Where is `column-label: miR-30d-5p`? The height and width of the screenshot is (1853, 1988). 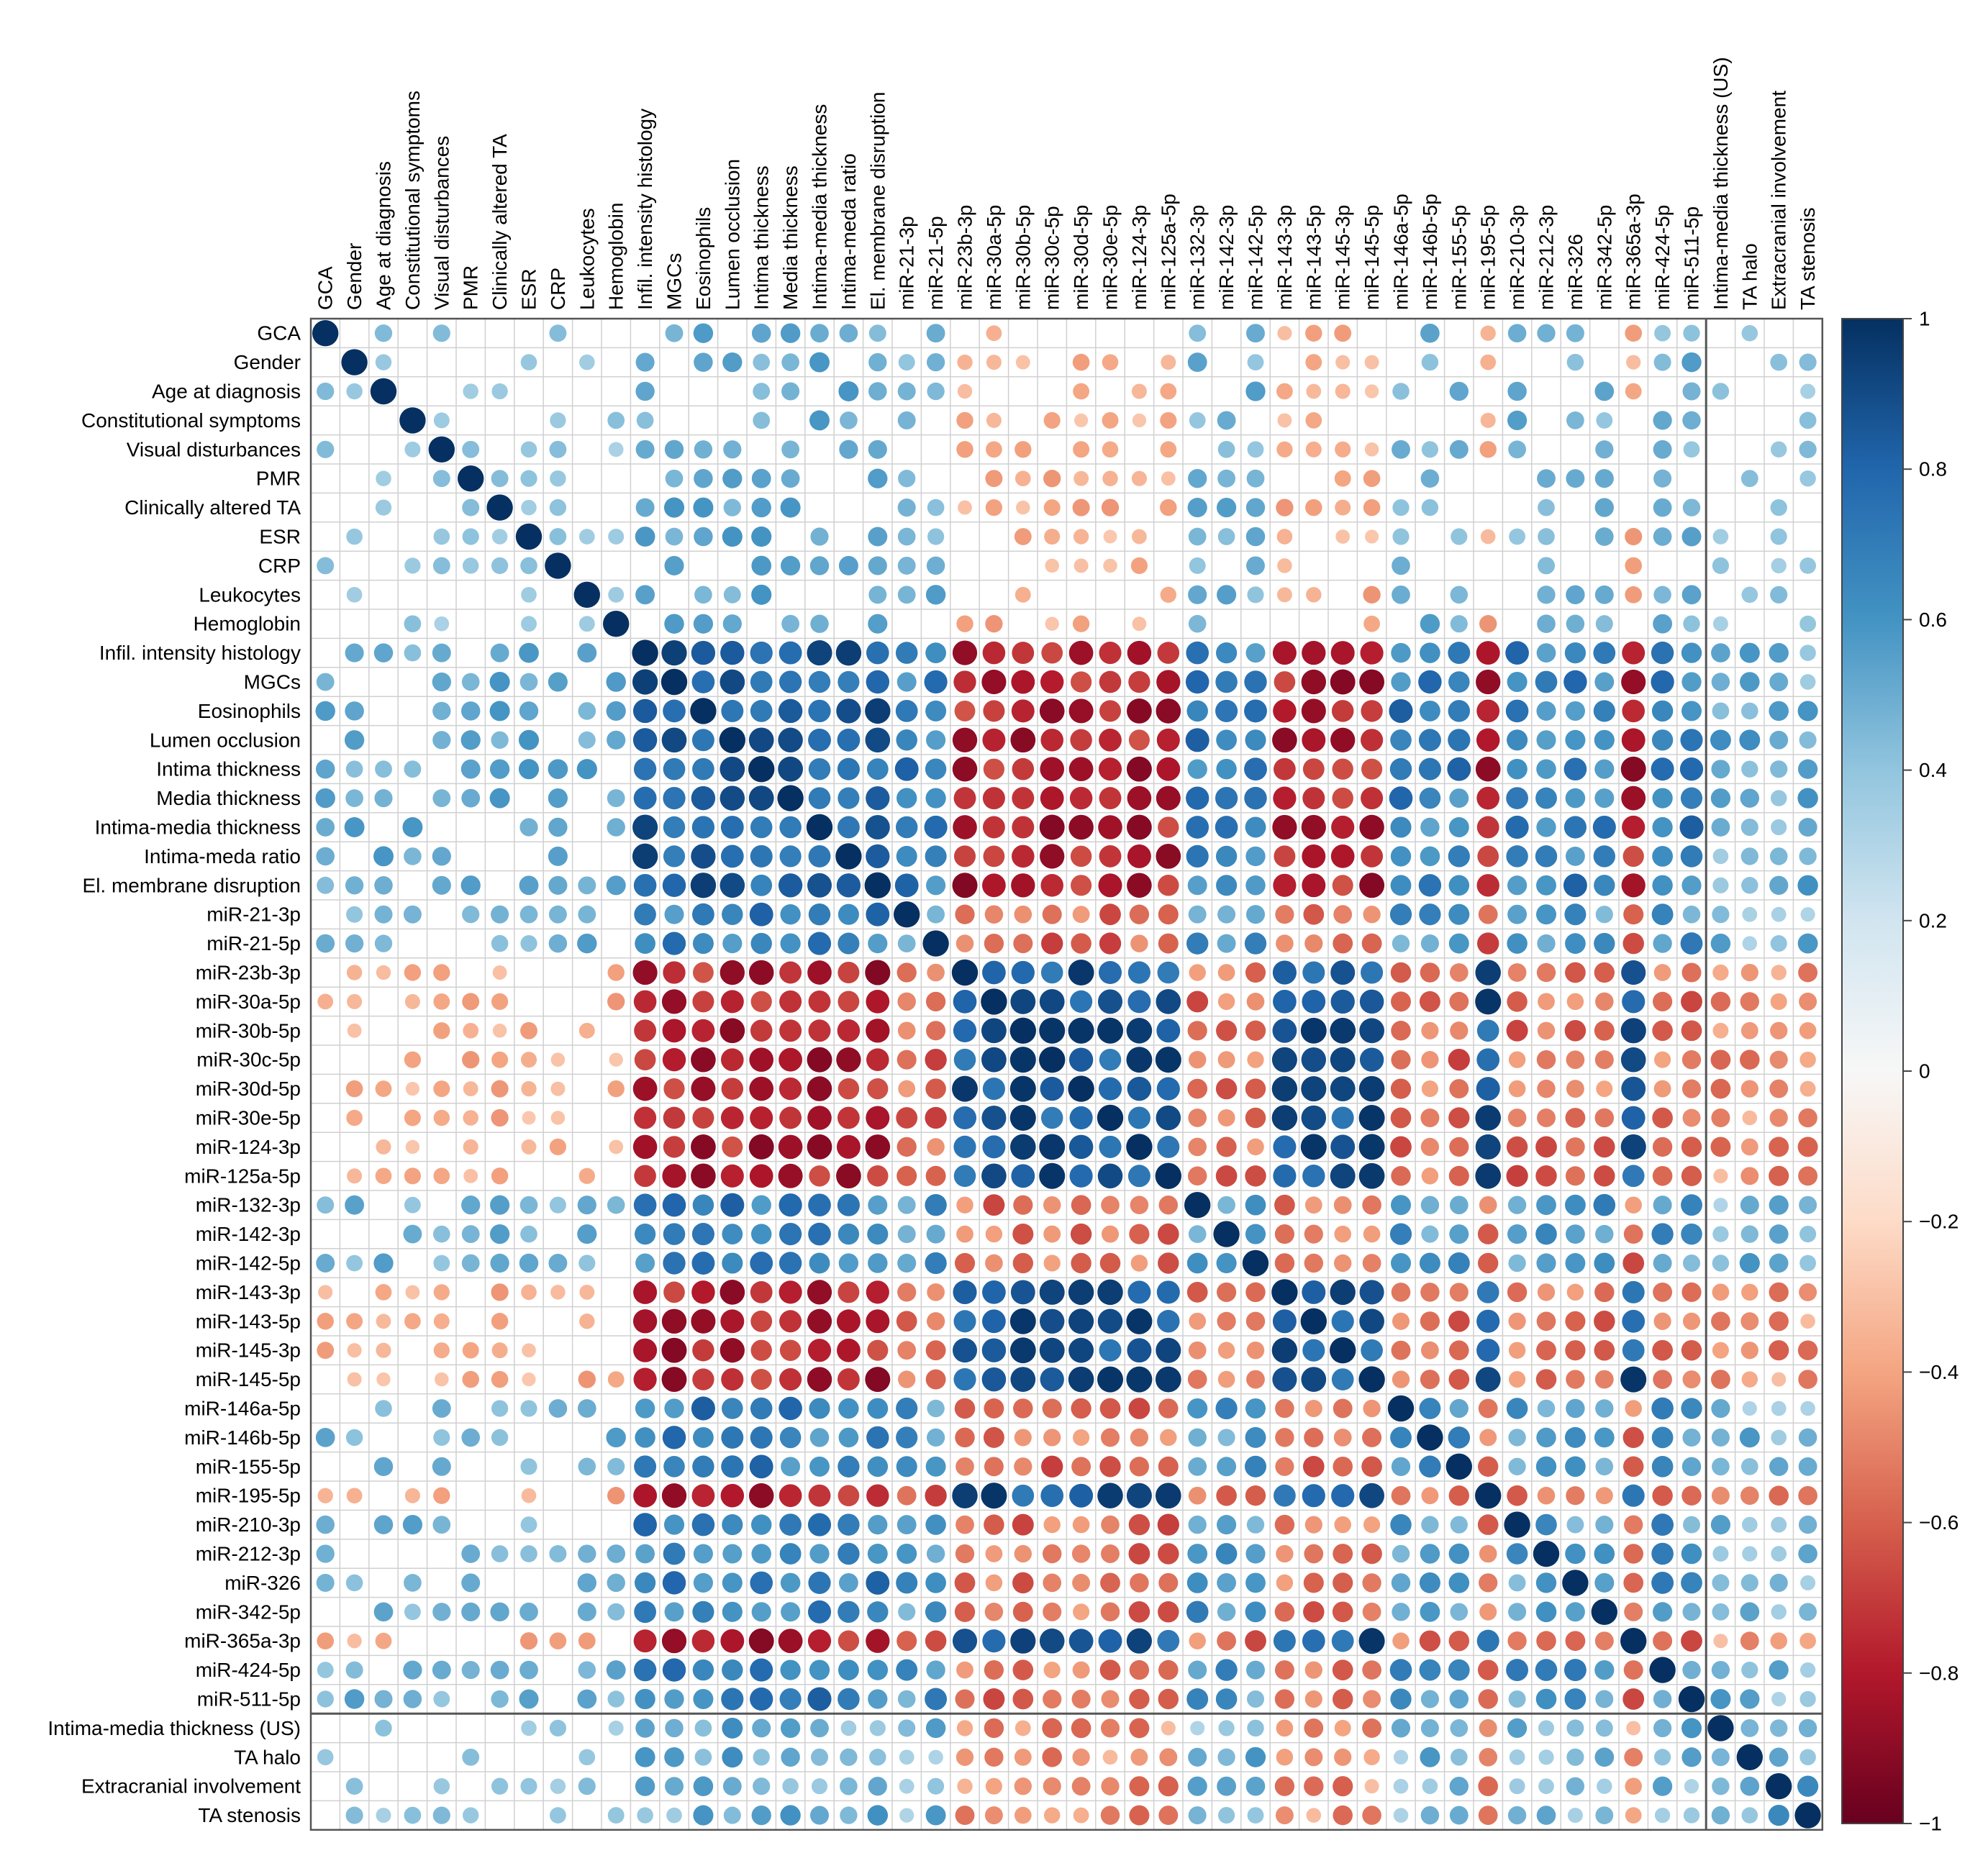
column-label: miR-30d-5p is located at coordinates (1081, 257).